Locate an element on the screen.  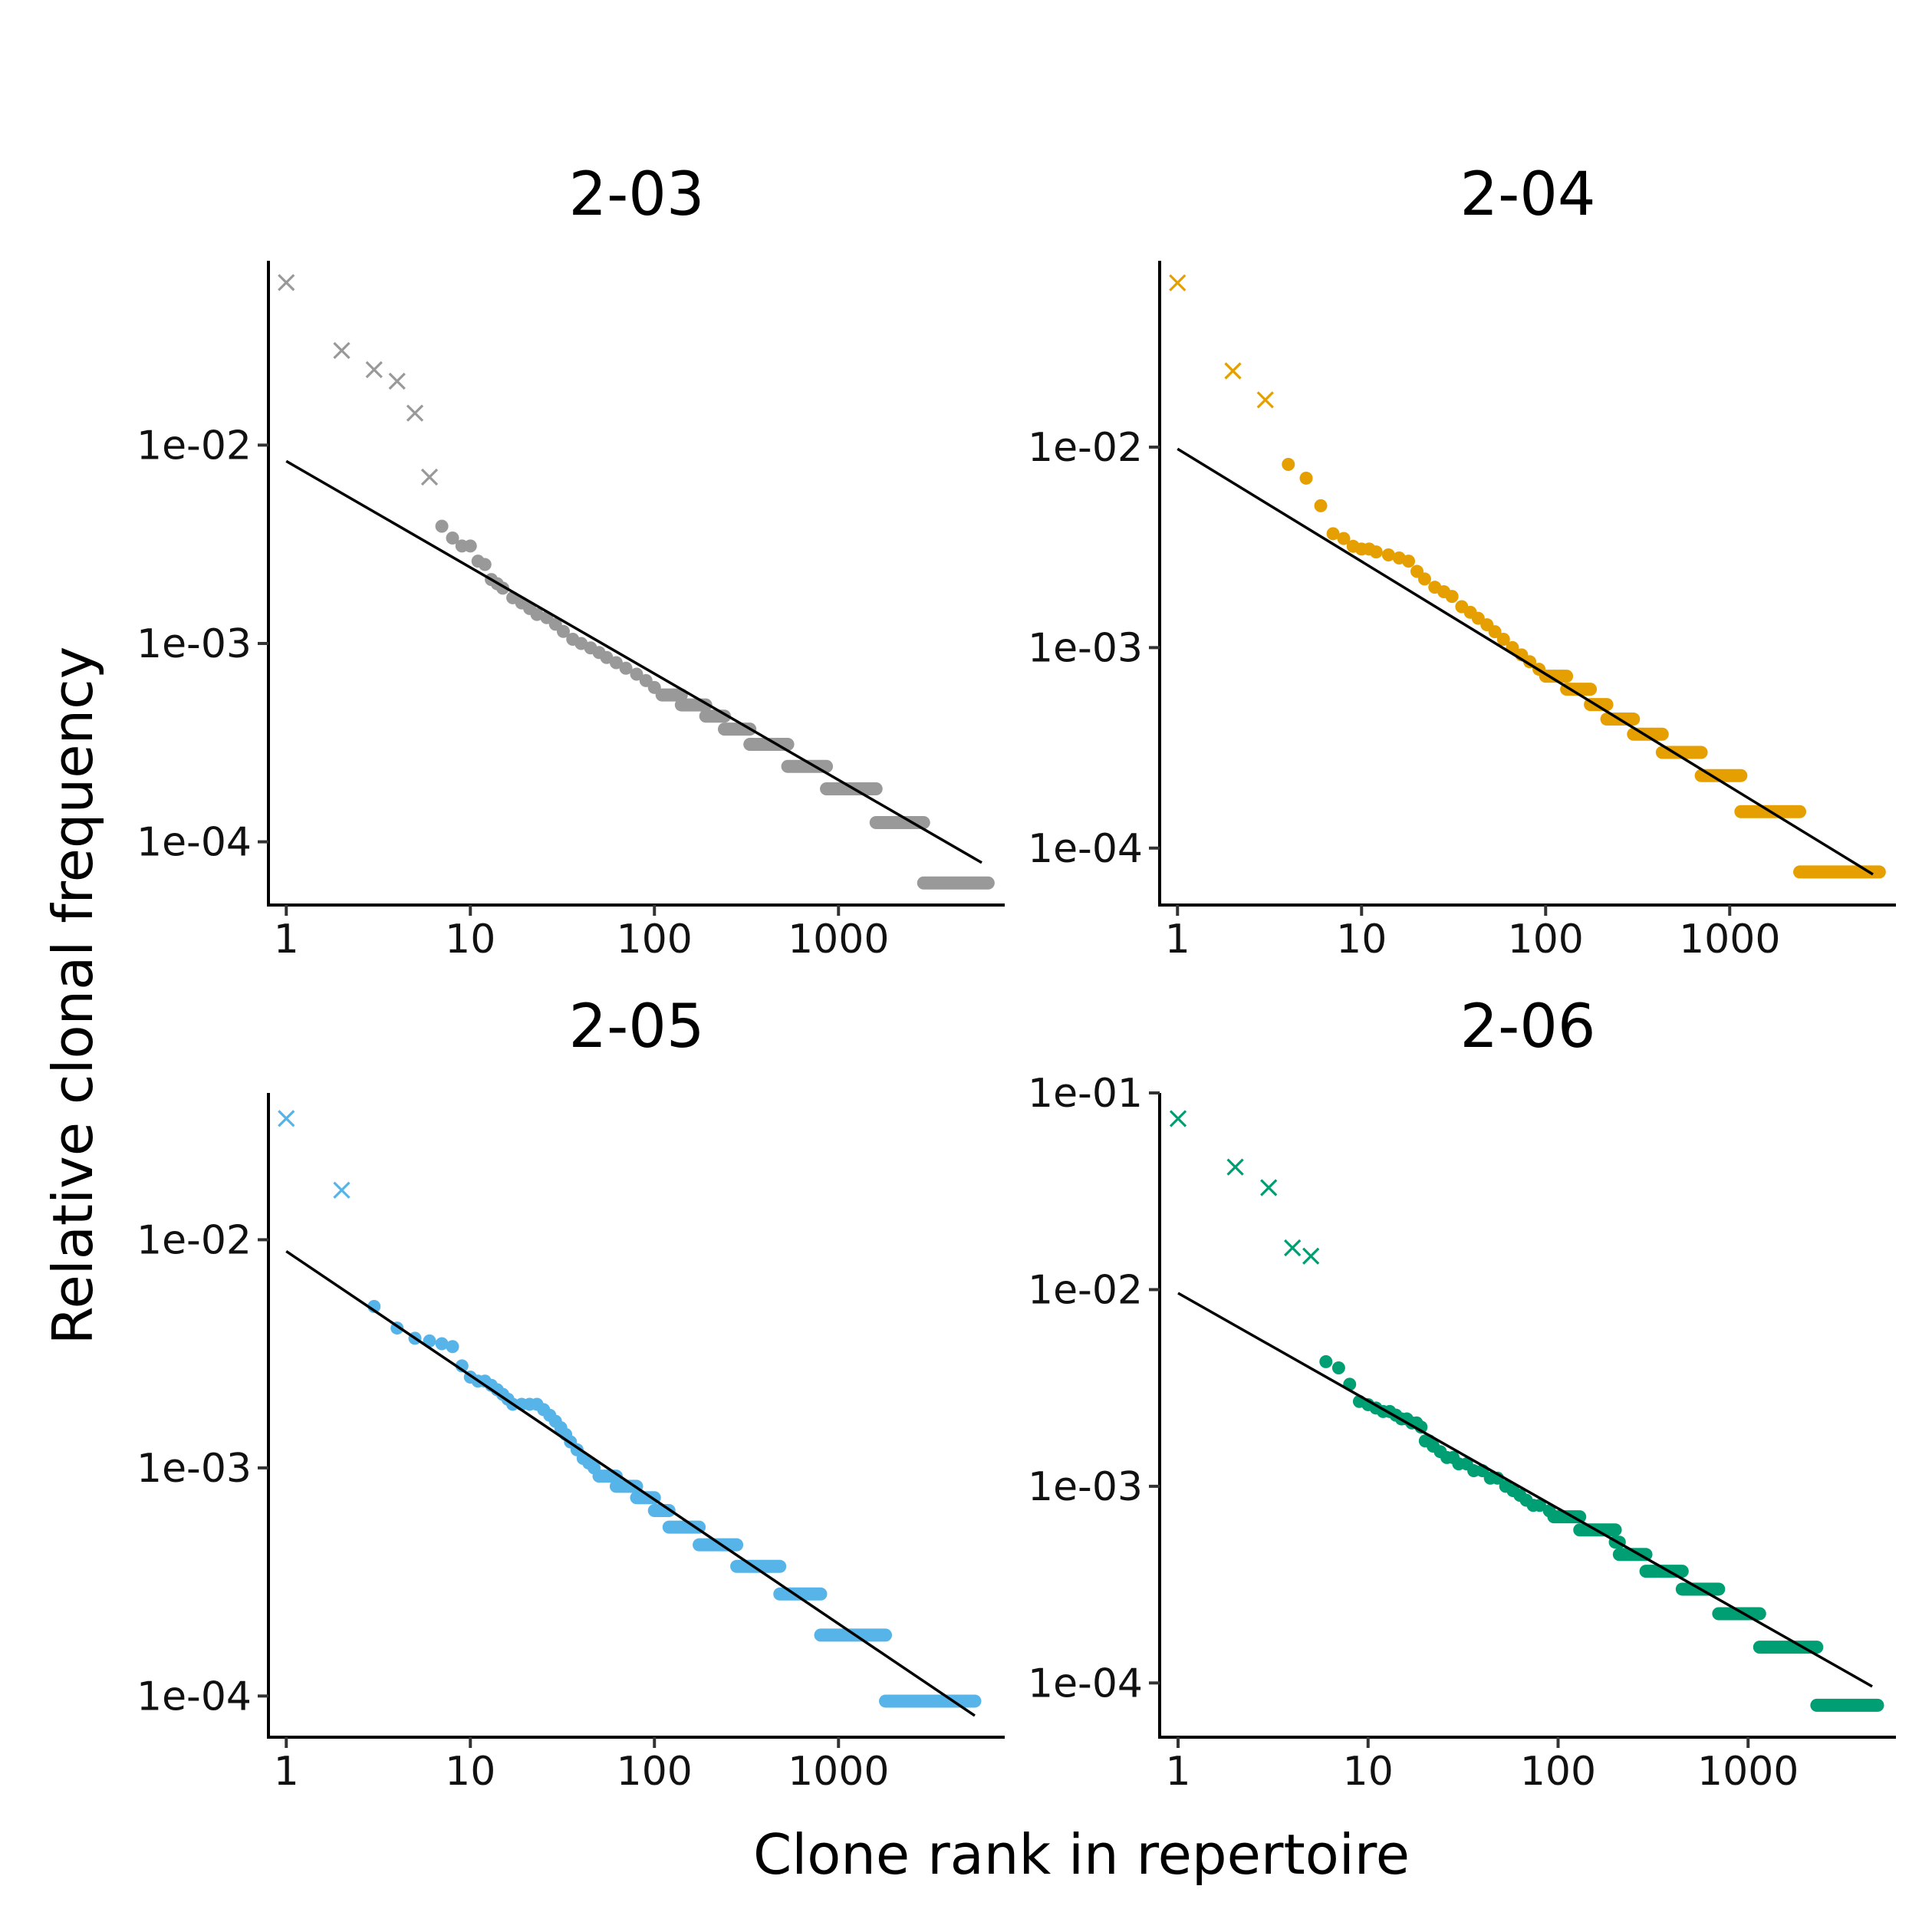
x-axis-title: Clone rank in repertoire is located at coordinates (1081, 1854).